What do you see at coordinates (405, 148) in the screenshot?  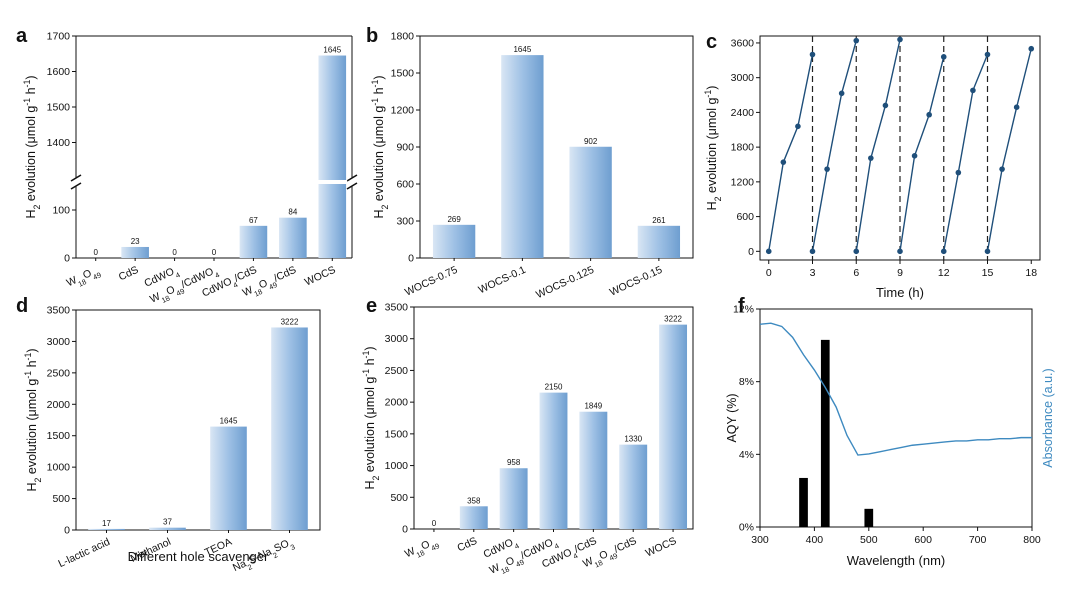 I see `y-tick-label: 900` at bounding box center [405, 148].